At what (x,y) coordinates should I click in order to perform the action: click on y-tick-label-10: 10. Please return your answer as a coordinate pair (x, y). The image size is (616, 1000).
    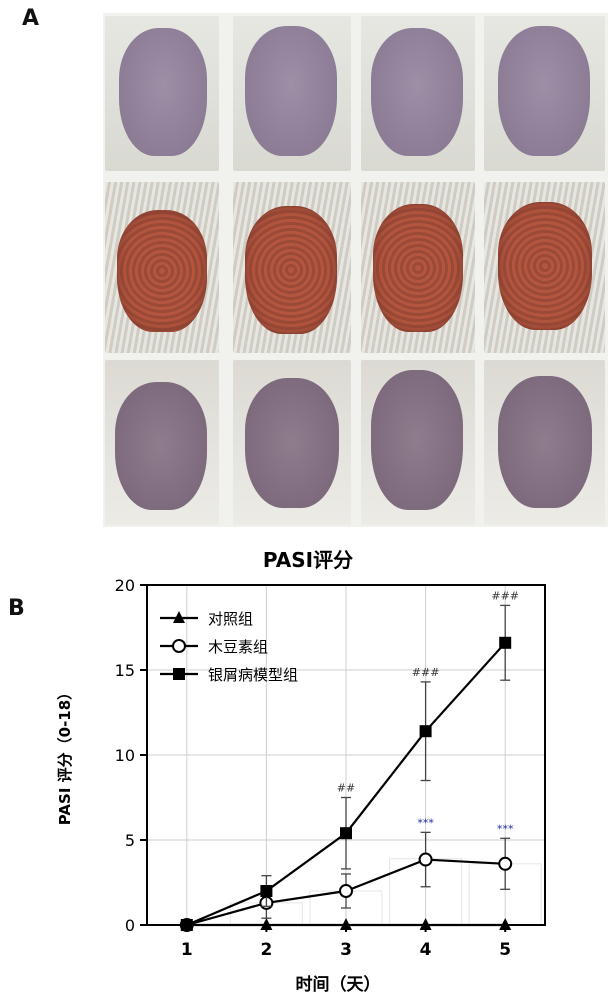
    Looking at the image, I should click on (125, 755).